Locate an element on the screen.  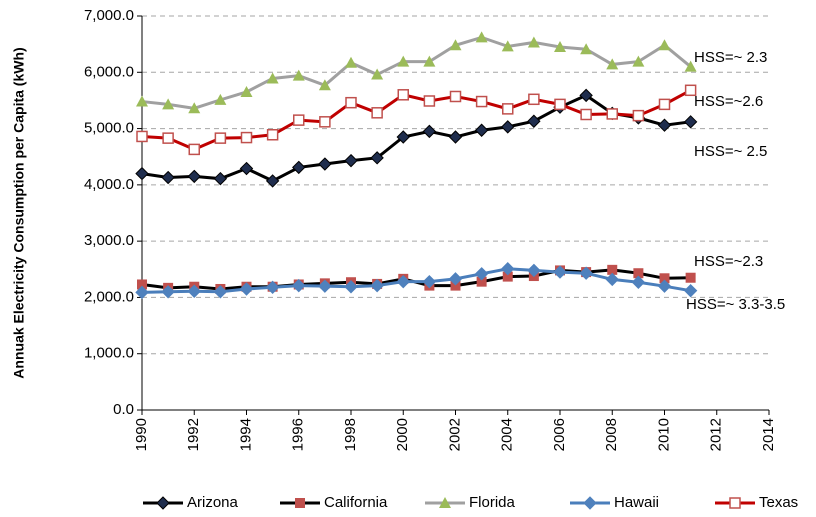
y-tick-label: 4,000.0 is located at coordinates (109, 184).